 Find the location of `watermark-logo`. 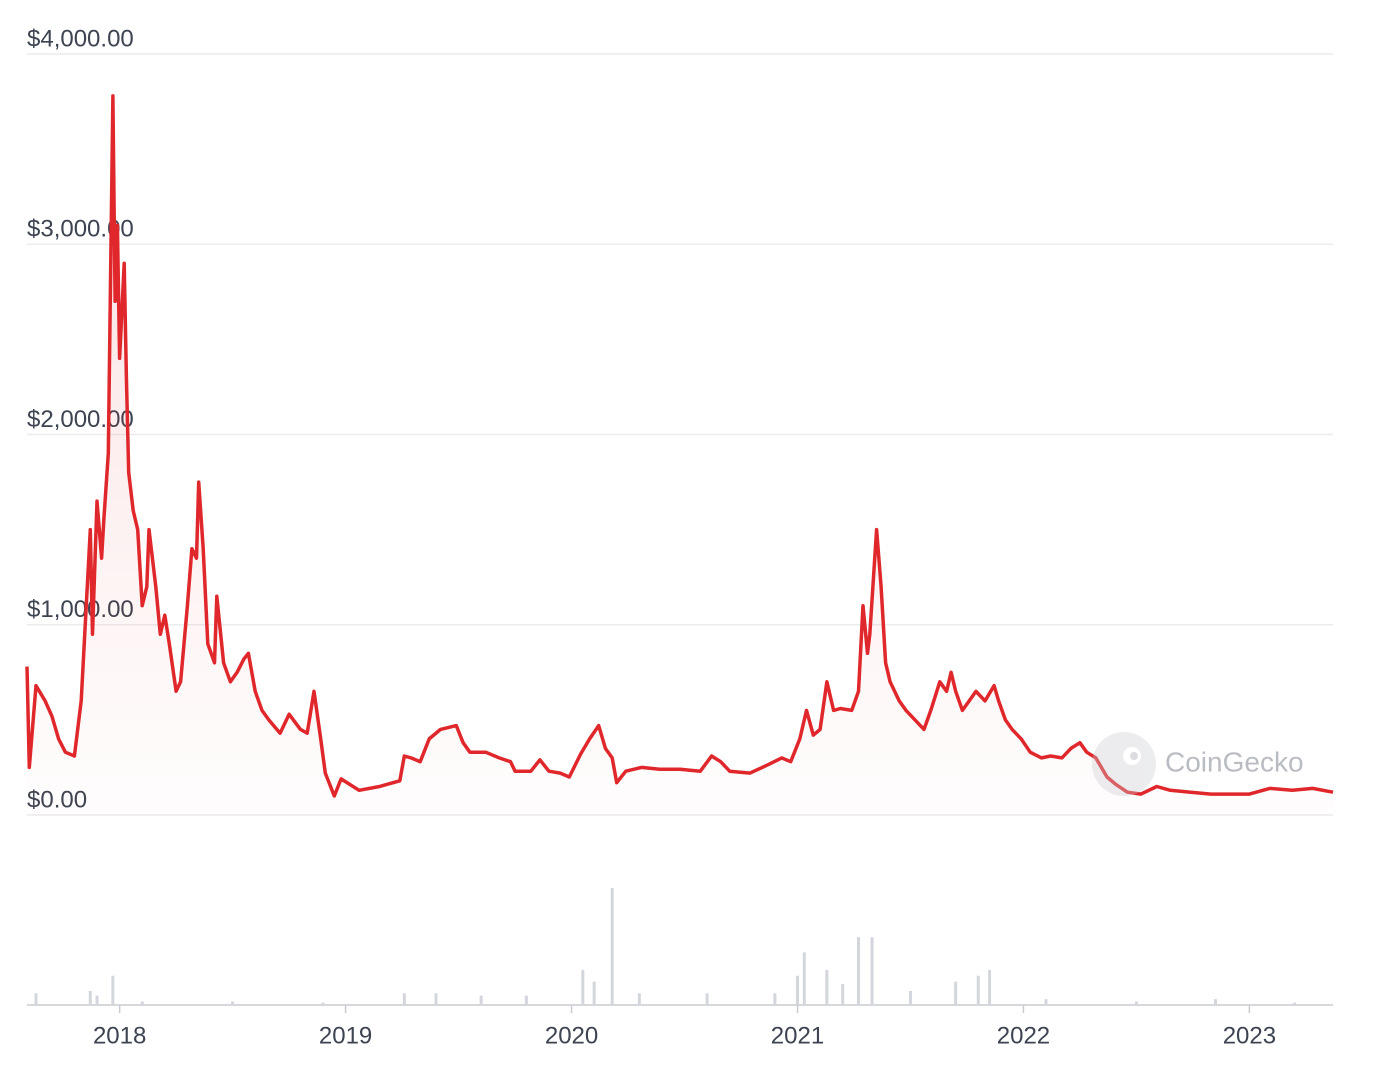

watermark-logo is located at coordinates (1124, 764).